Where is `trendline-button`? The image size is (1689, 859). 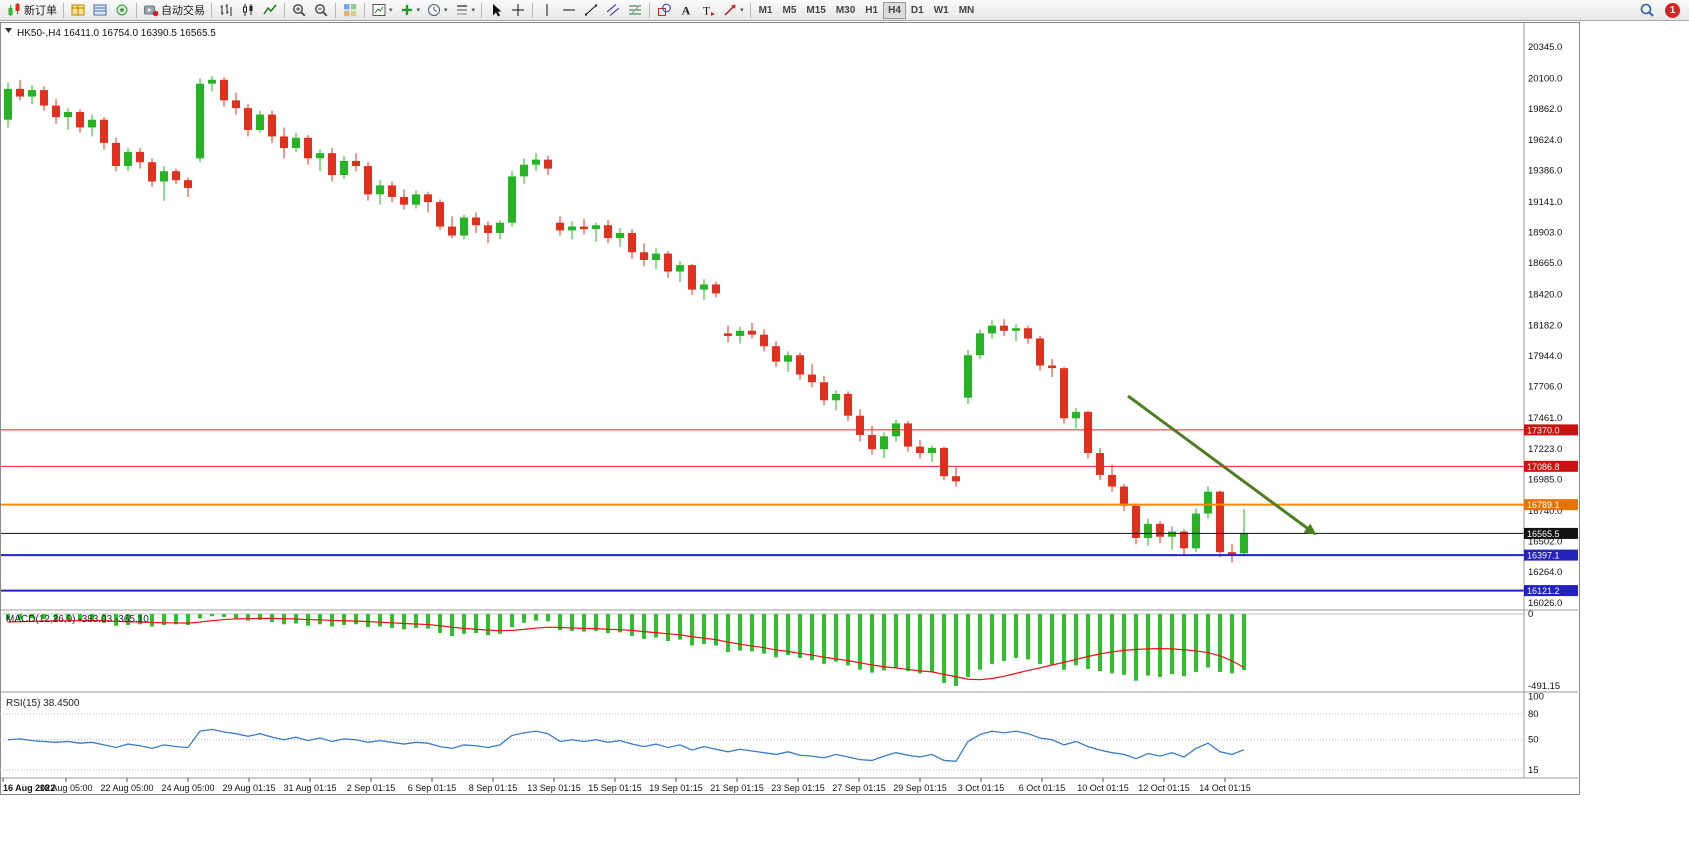
trendline-button is located at coordinates (591, 10).